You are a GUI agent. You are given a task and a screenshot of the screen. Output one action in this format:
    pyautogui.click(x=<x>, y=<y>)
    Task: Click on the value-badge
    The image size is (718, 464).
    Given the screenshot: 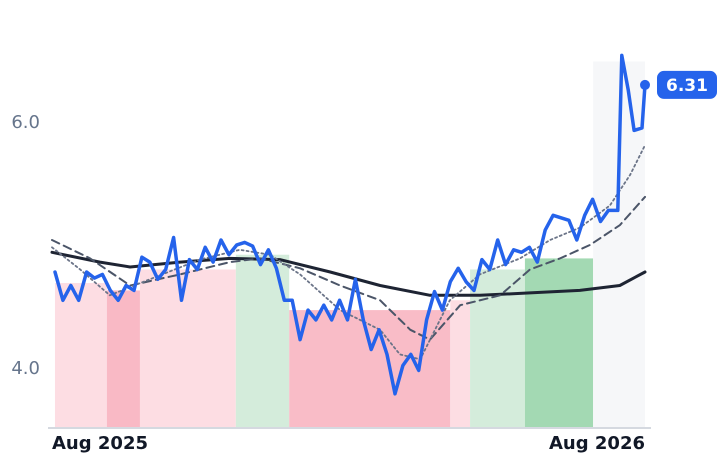 What is the action you would take?
    pyautogui.click(x=687, y=84)
    